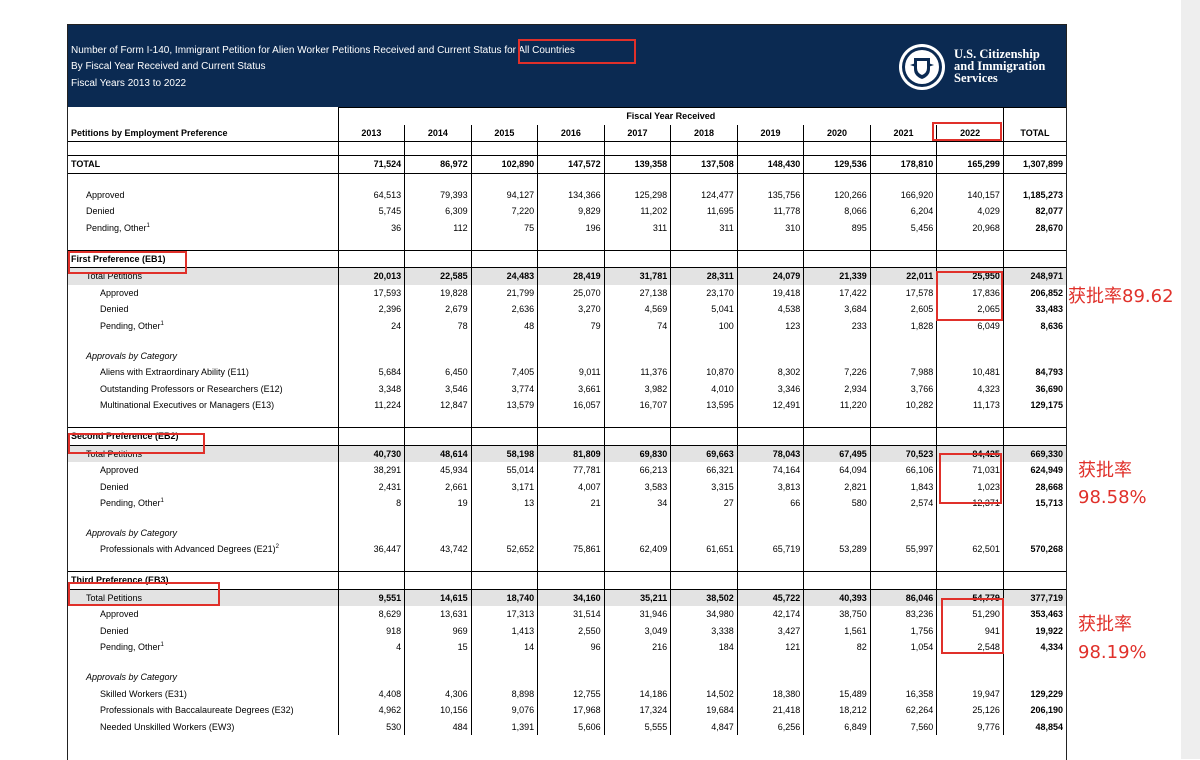 This screenshot has width=1200, height=760. What do you see at coordinates (970, 405) in the screenshot?
I see `value-cell-2022: 11,173` at bounding box center [970, 405].